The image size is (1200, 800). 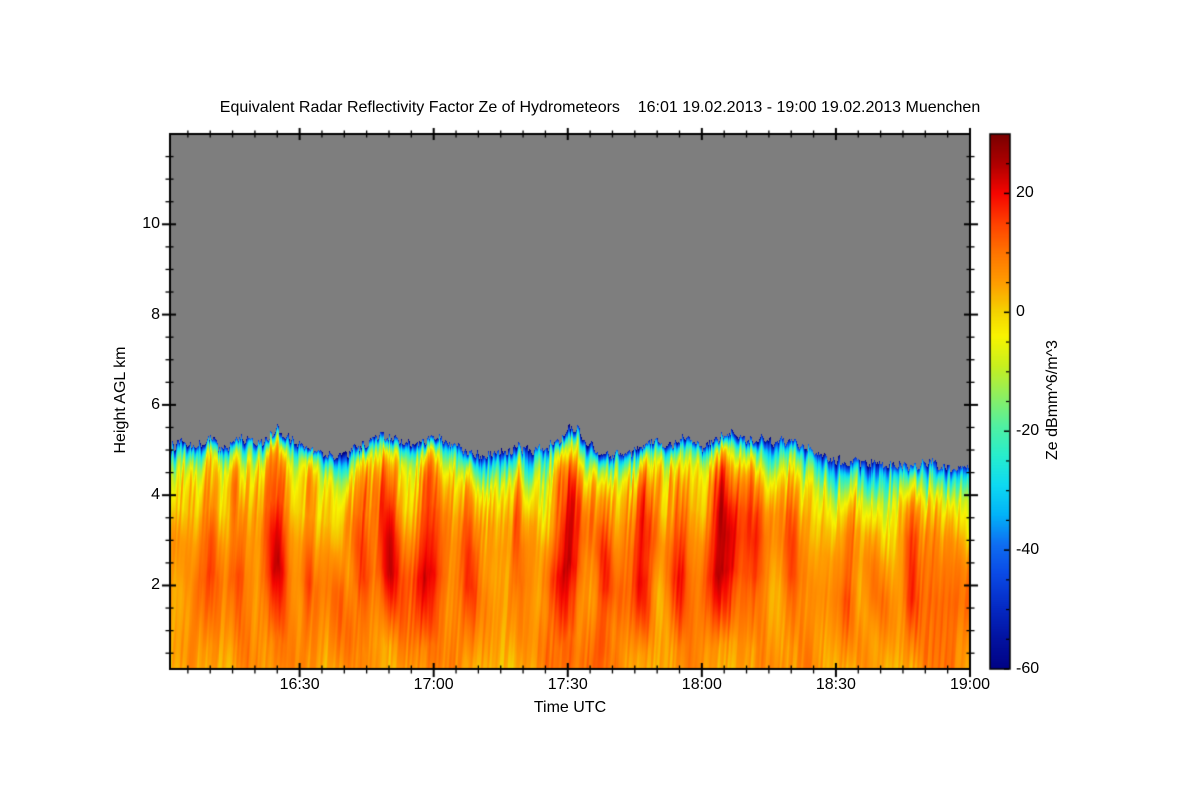 I want to click on colorbar-tick-label: 20, so click(x=1025, y=193).